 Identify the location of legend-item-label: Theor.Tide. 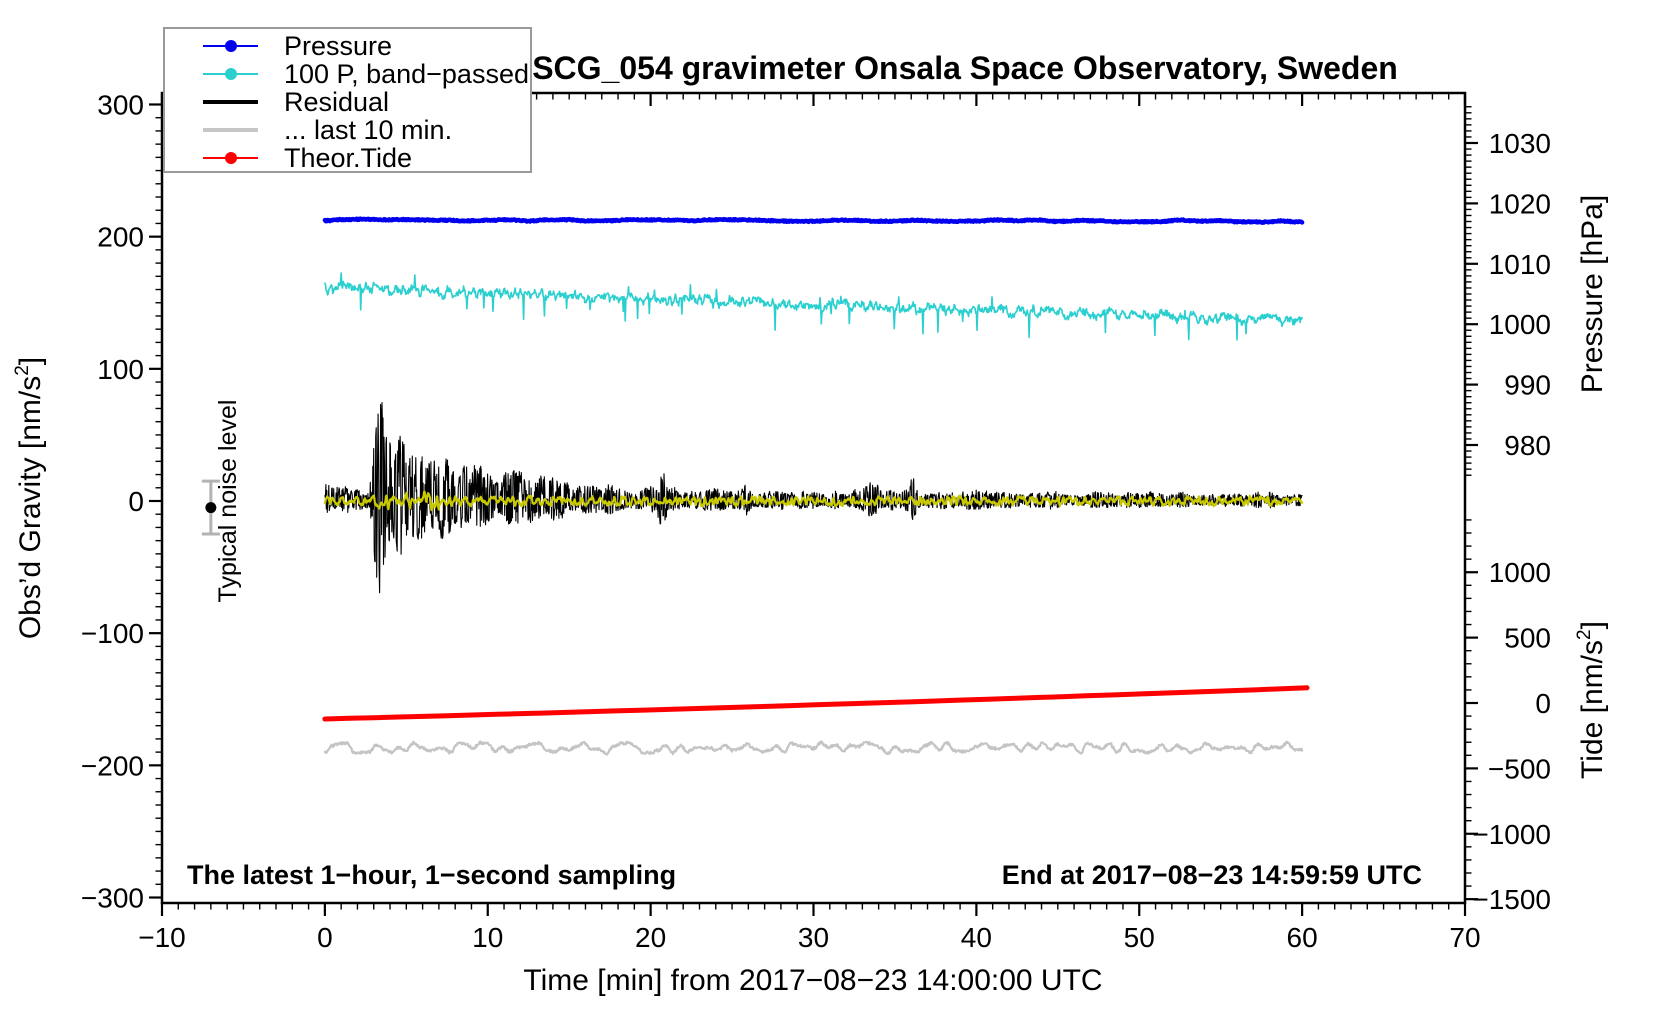
(348, 157).